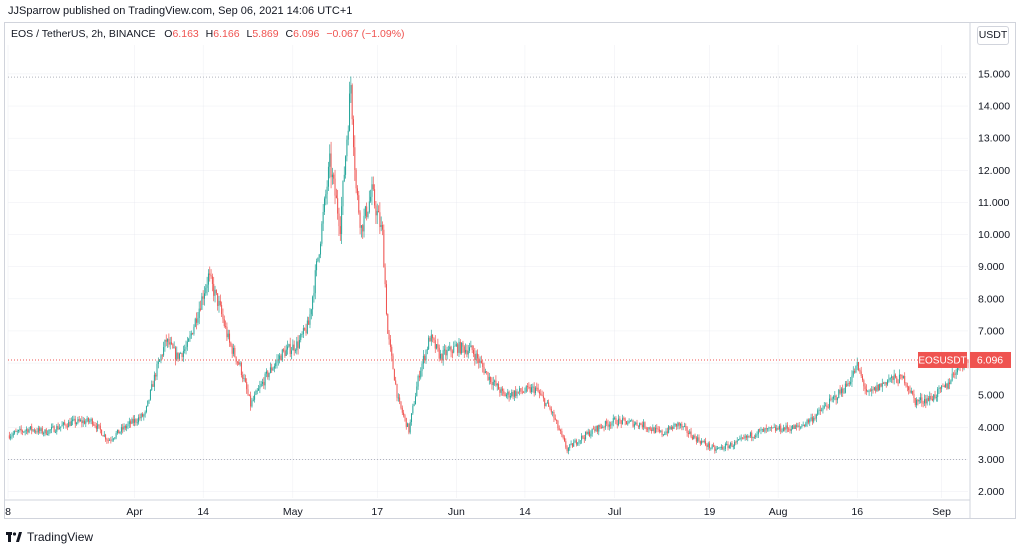 Image resolution: width=1024 pixels, height=552 pixels. Describe the element at coordinates (990, 359) in the screenshot. I see `price-tag-bg` at that location.